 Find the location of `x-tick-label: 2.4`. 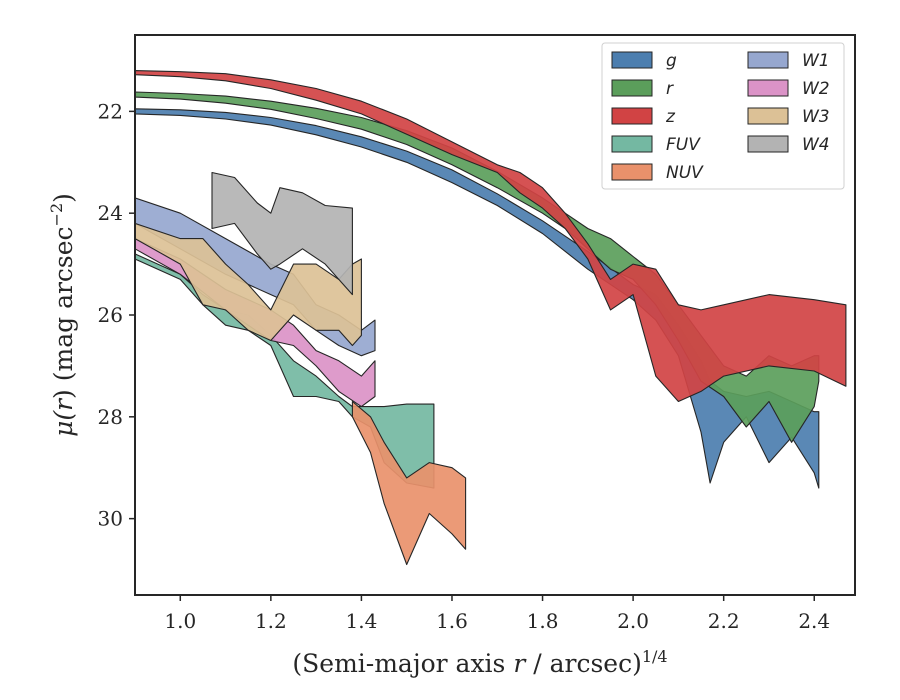

x-tick-label: 2.4 is located at coordinates (814, 621).